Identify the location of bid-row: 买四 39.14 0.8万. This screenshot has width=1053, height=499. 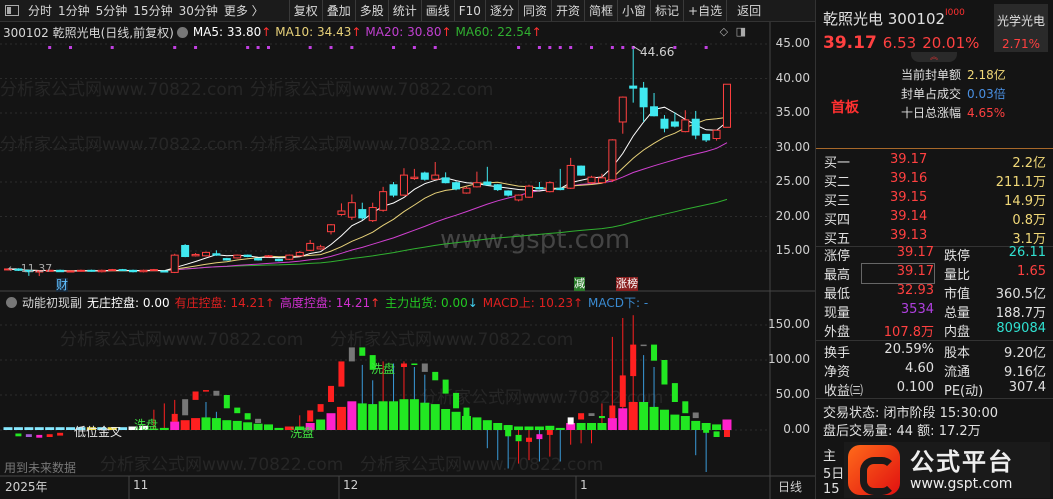
(935, 218).